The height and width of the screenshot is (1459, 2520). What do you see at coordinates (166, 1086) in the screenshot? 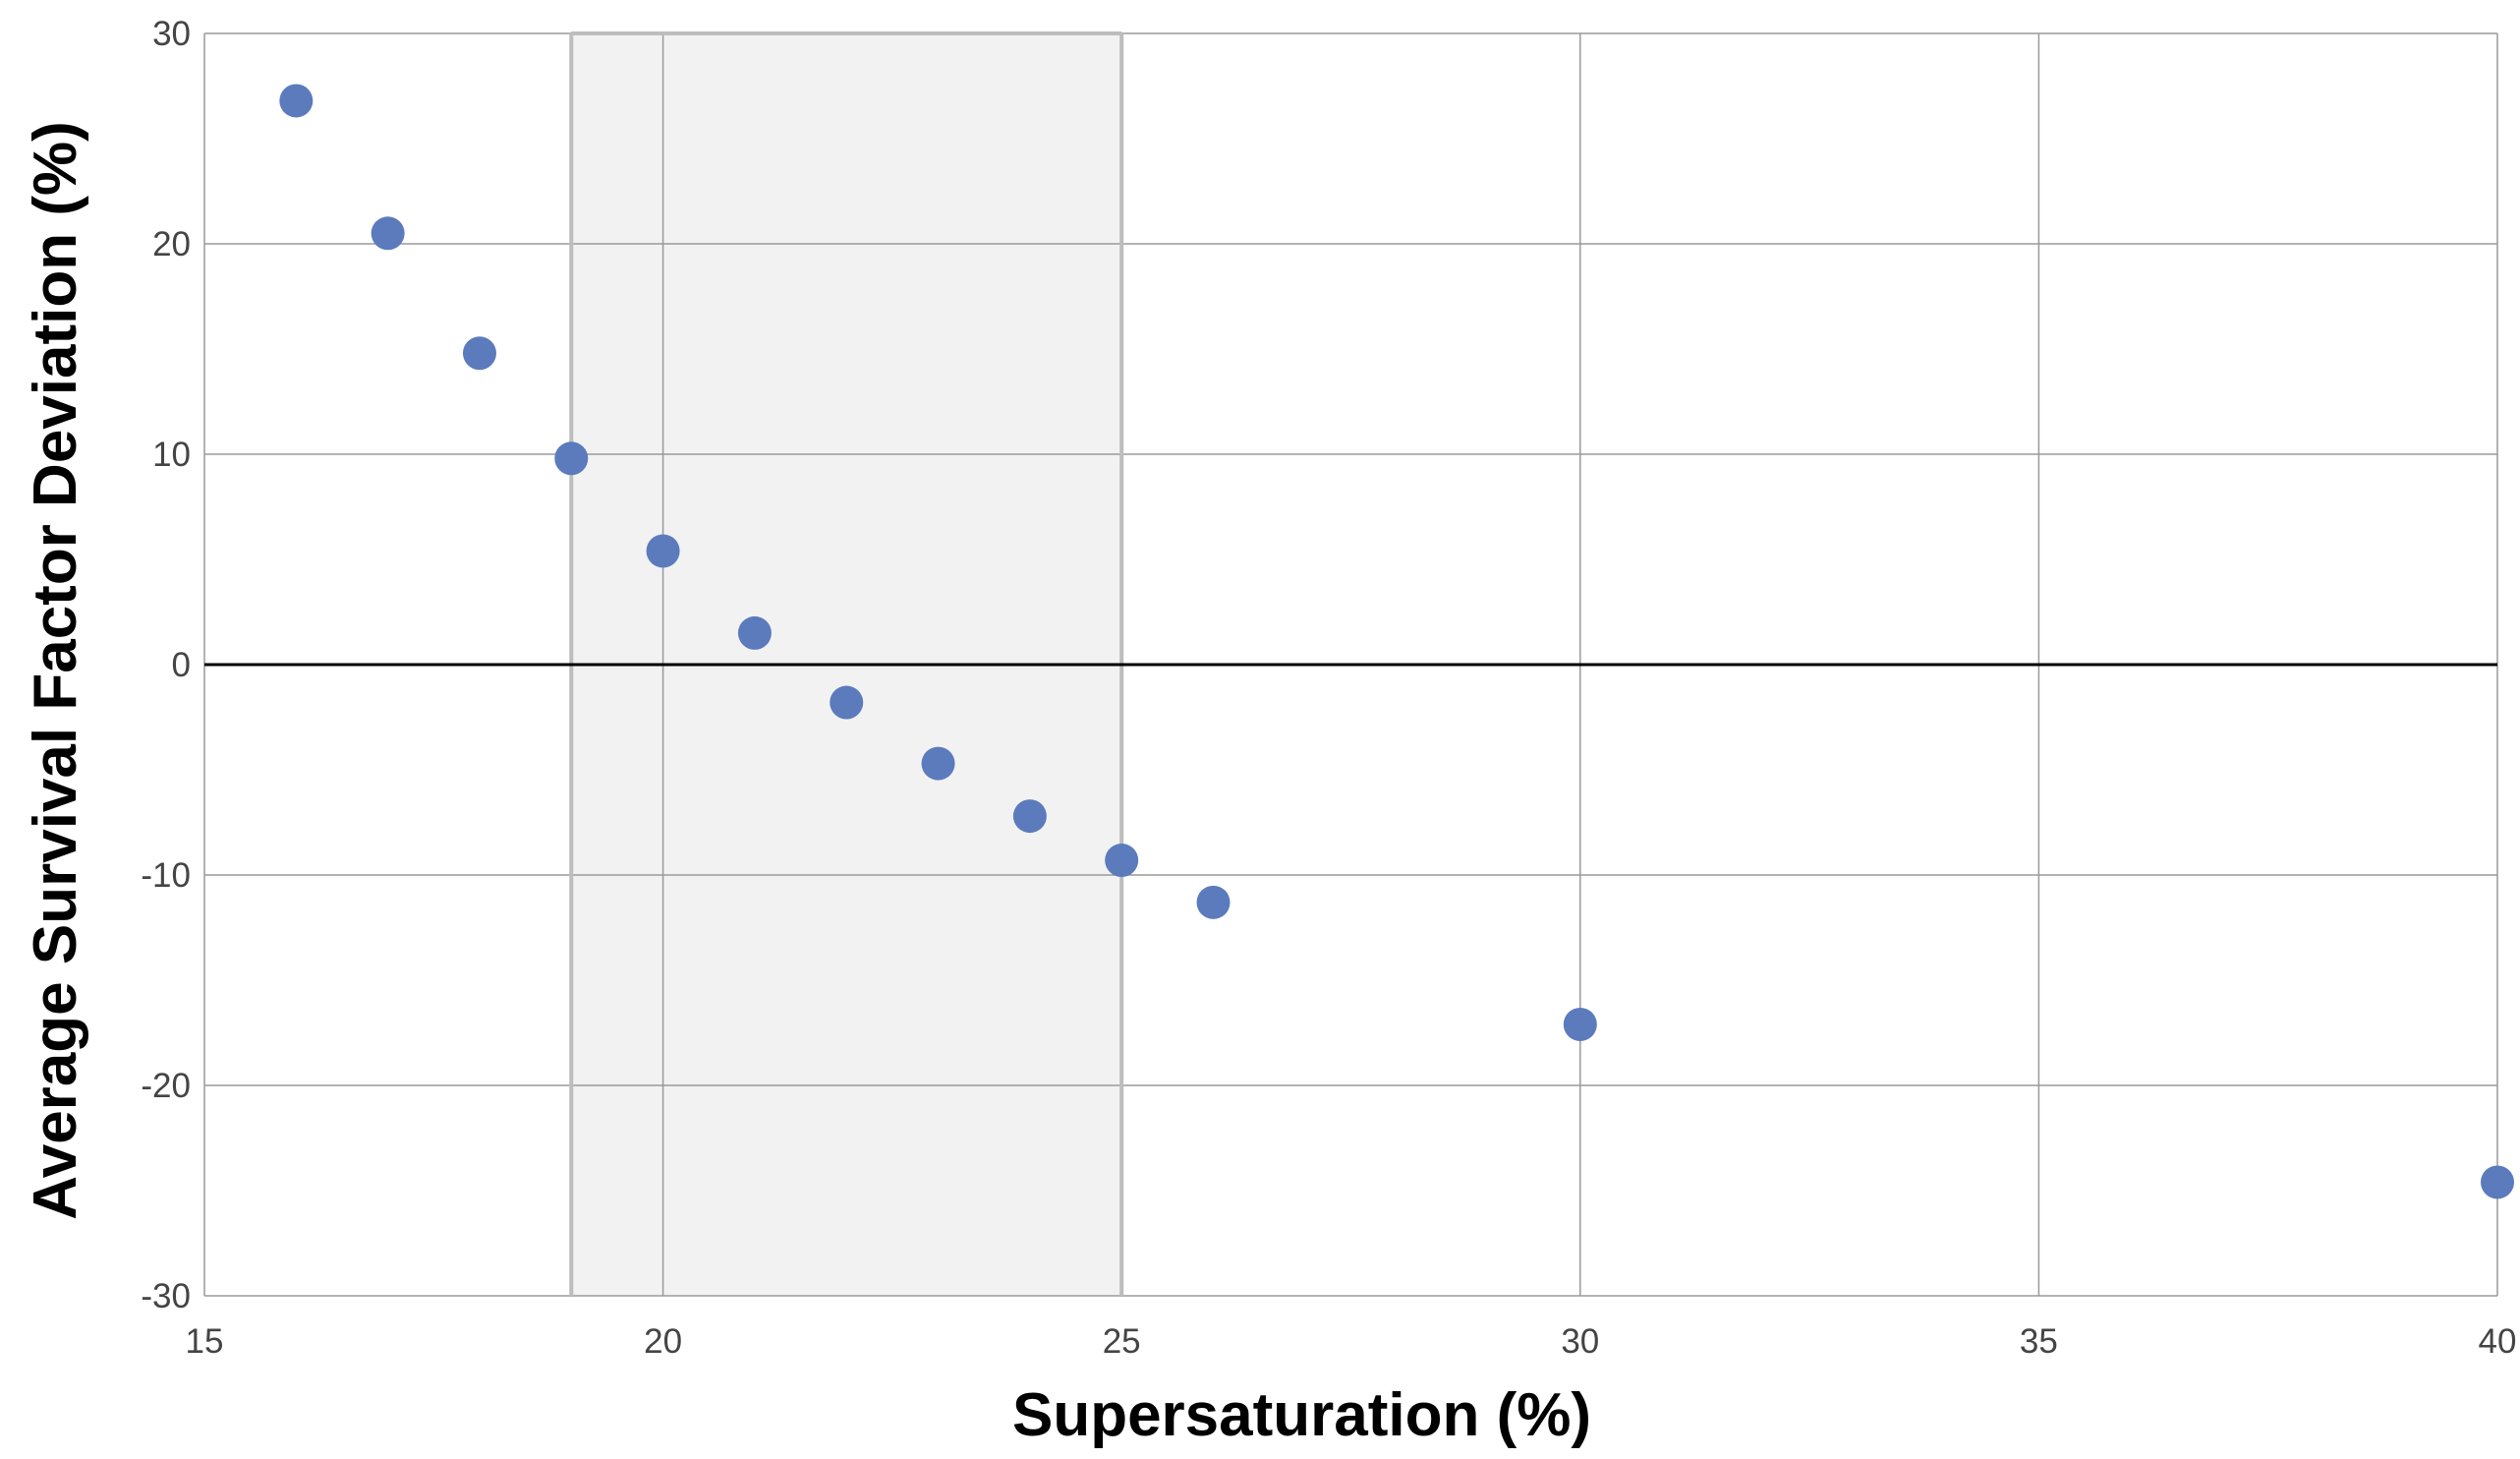
I see `y-tick-label: -20` at bounding box center [166, 1086].